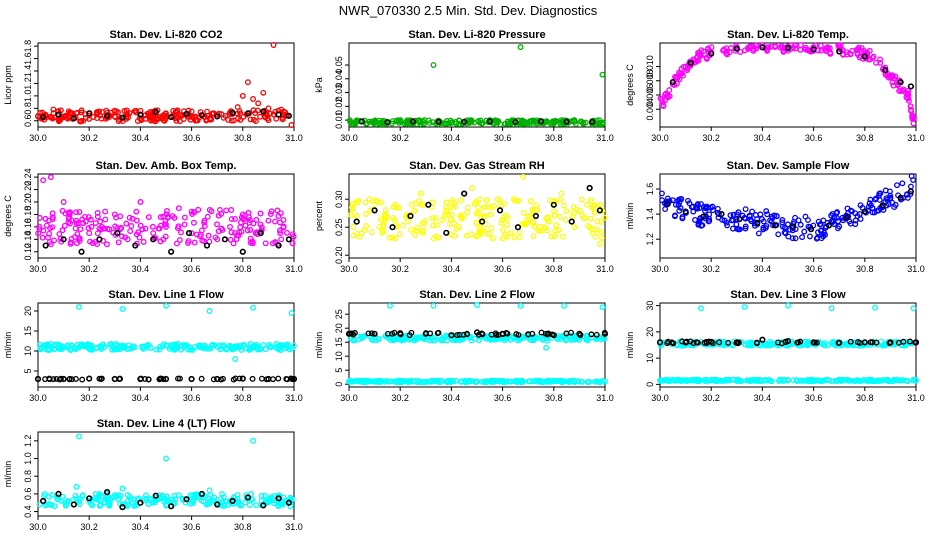 The width and height of the screenshot is (936, 540). Describe the element at coordinates (711, 398) in the screenshot. I see `x-tick-label: 30.2` at that location.